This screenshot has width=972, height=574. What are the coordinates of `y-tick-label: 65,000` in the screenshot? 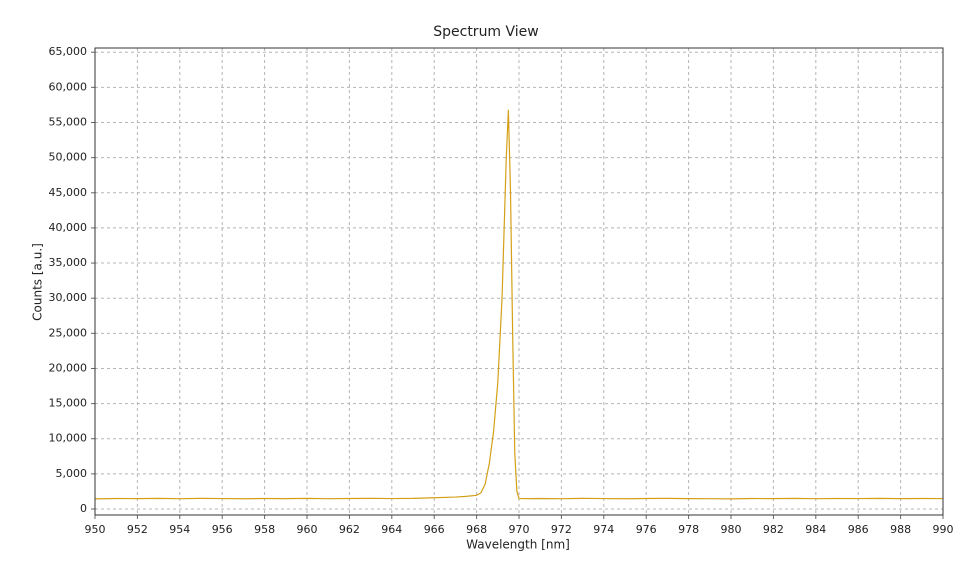 It's located at (68, 51).